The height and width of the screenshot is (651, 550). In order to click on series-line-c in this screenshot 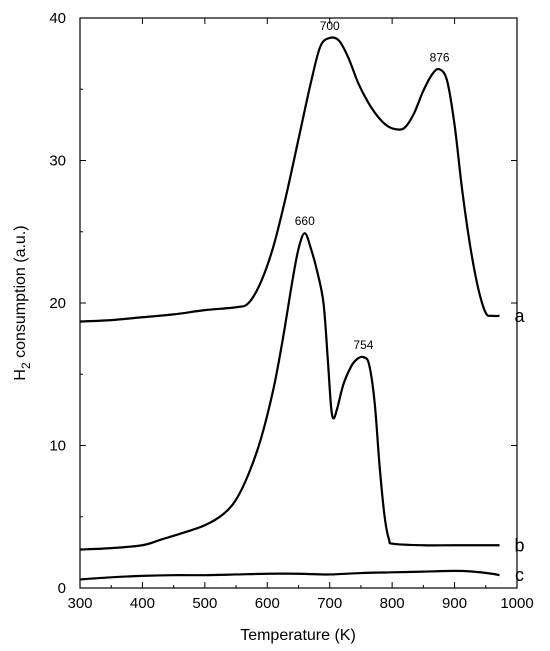, I will do `click(289, 575)`.